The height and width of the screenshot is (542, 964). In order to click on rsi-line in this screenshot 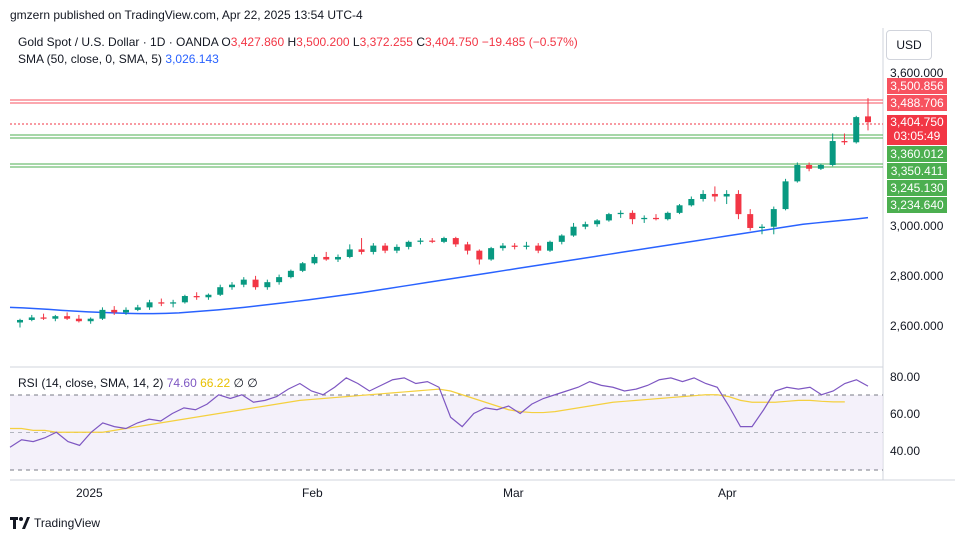, I will do `click(439, 412)`.